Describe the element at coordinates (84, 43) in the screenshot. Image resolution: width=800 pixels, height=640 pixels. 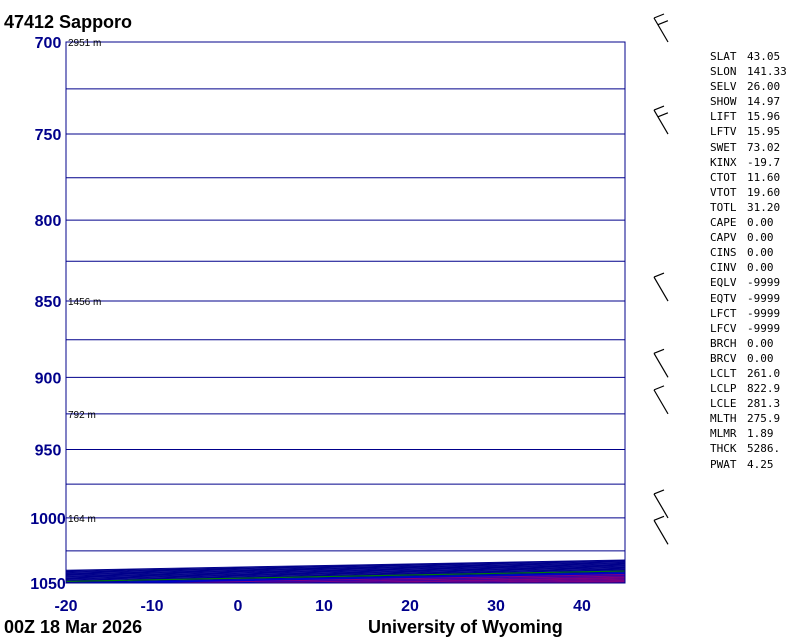
I see `height-label: 2951 m` at that location.